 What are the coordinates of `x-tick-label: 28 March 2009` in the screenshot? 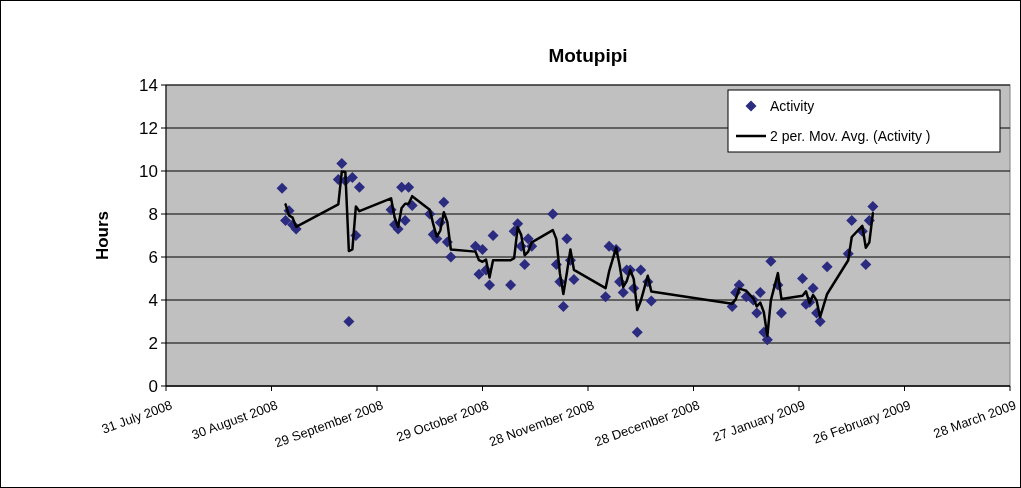 It's located at (975, 419).